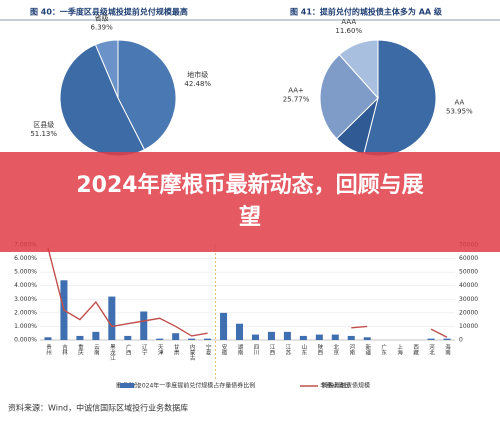  What do you see at coordinates (64, 350) in the screenshot?
I see `x-tick-label: 吉林` at bounding box center [64, 350].